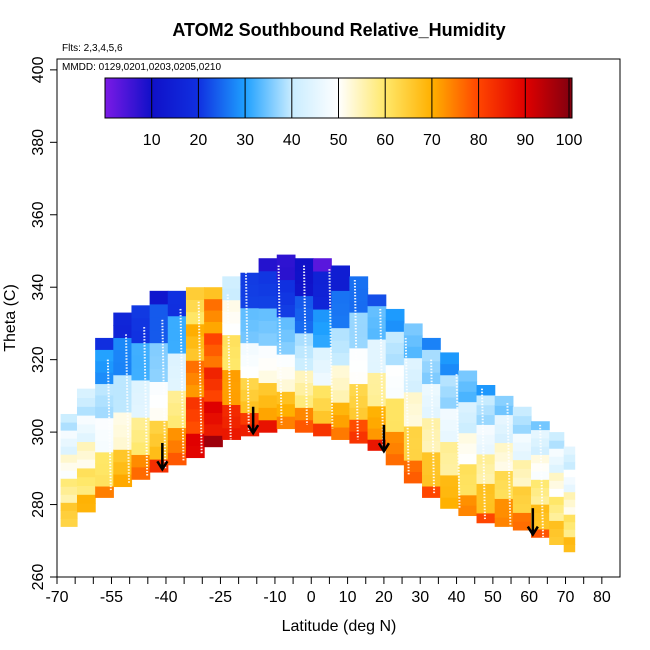  Describe the element at coordinates (38, 142) in the screenshot. I see `y-tick-label: 380` at that location.